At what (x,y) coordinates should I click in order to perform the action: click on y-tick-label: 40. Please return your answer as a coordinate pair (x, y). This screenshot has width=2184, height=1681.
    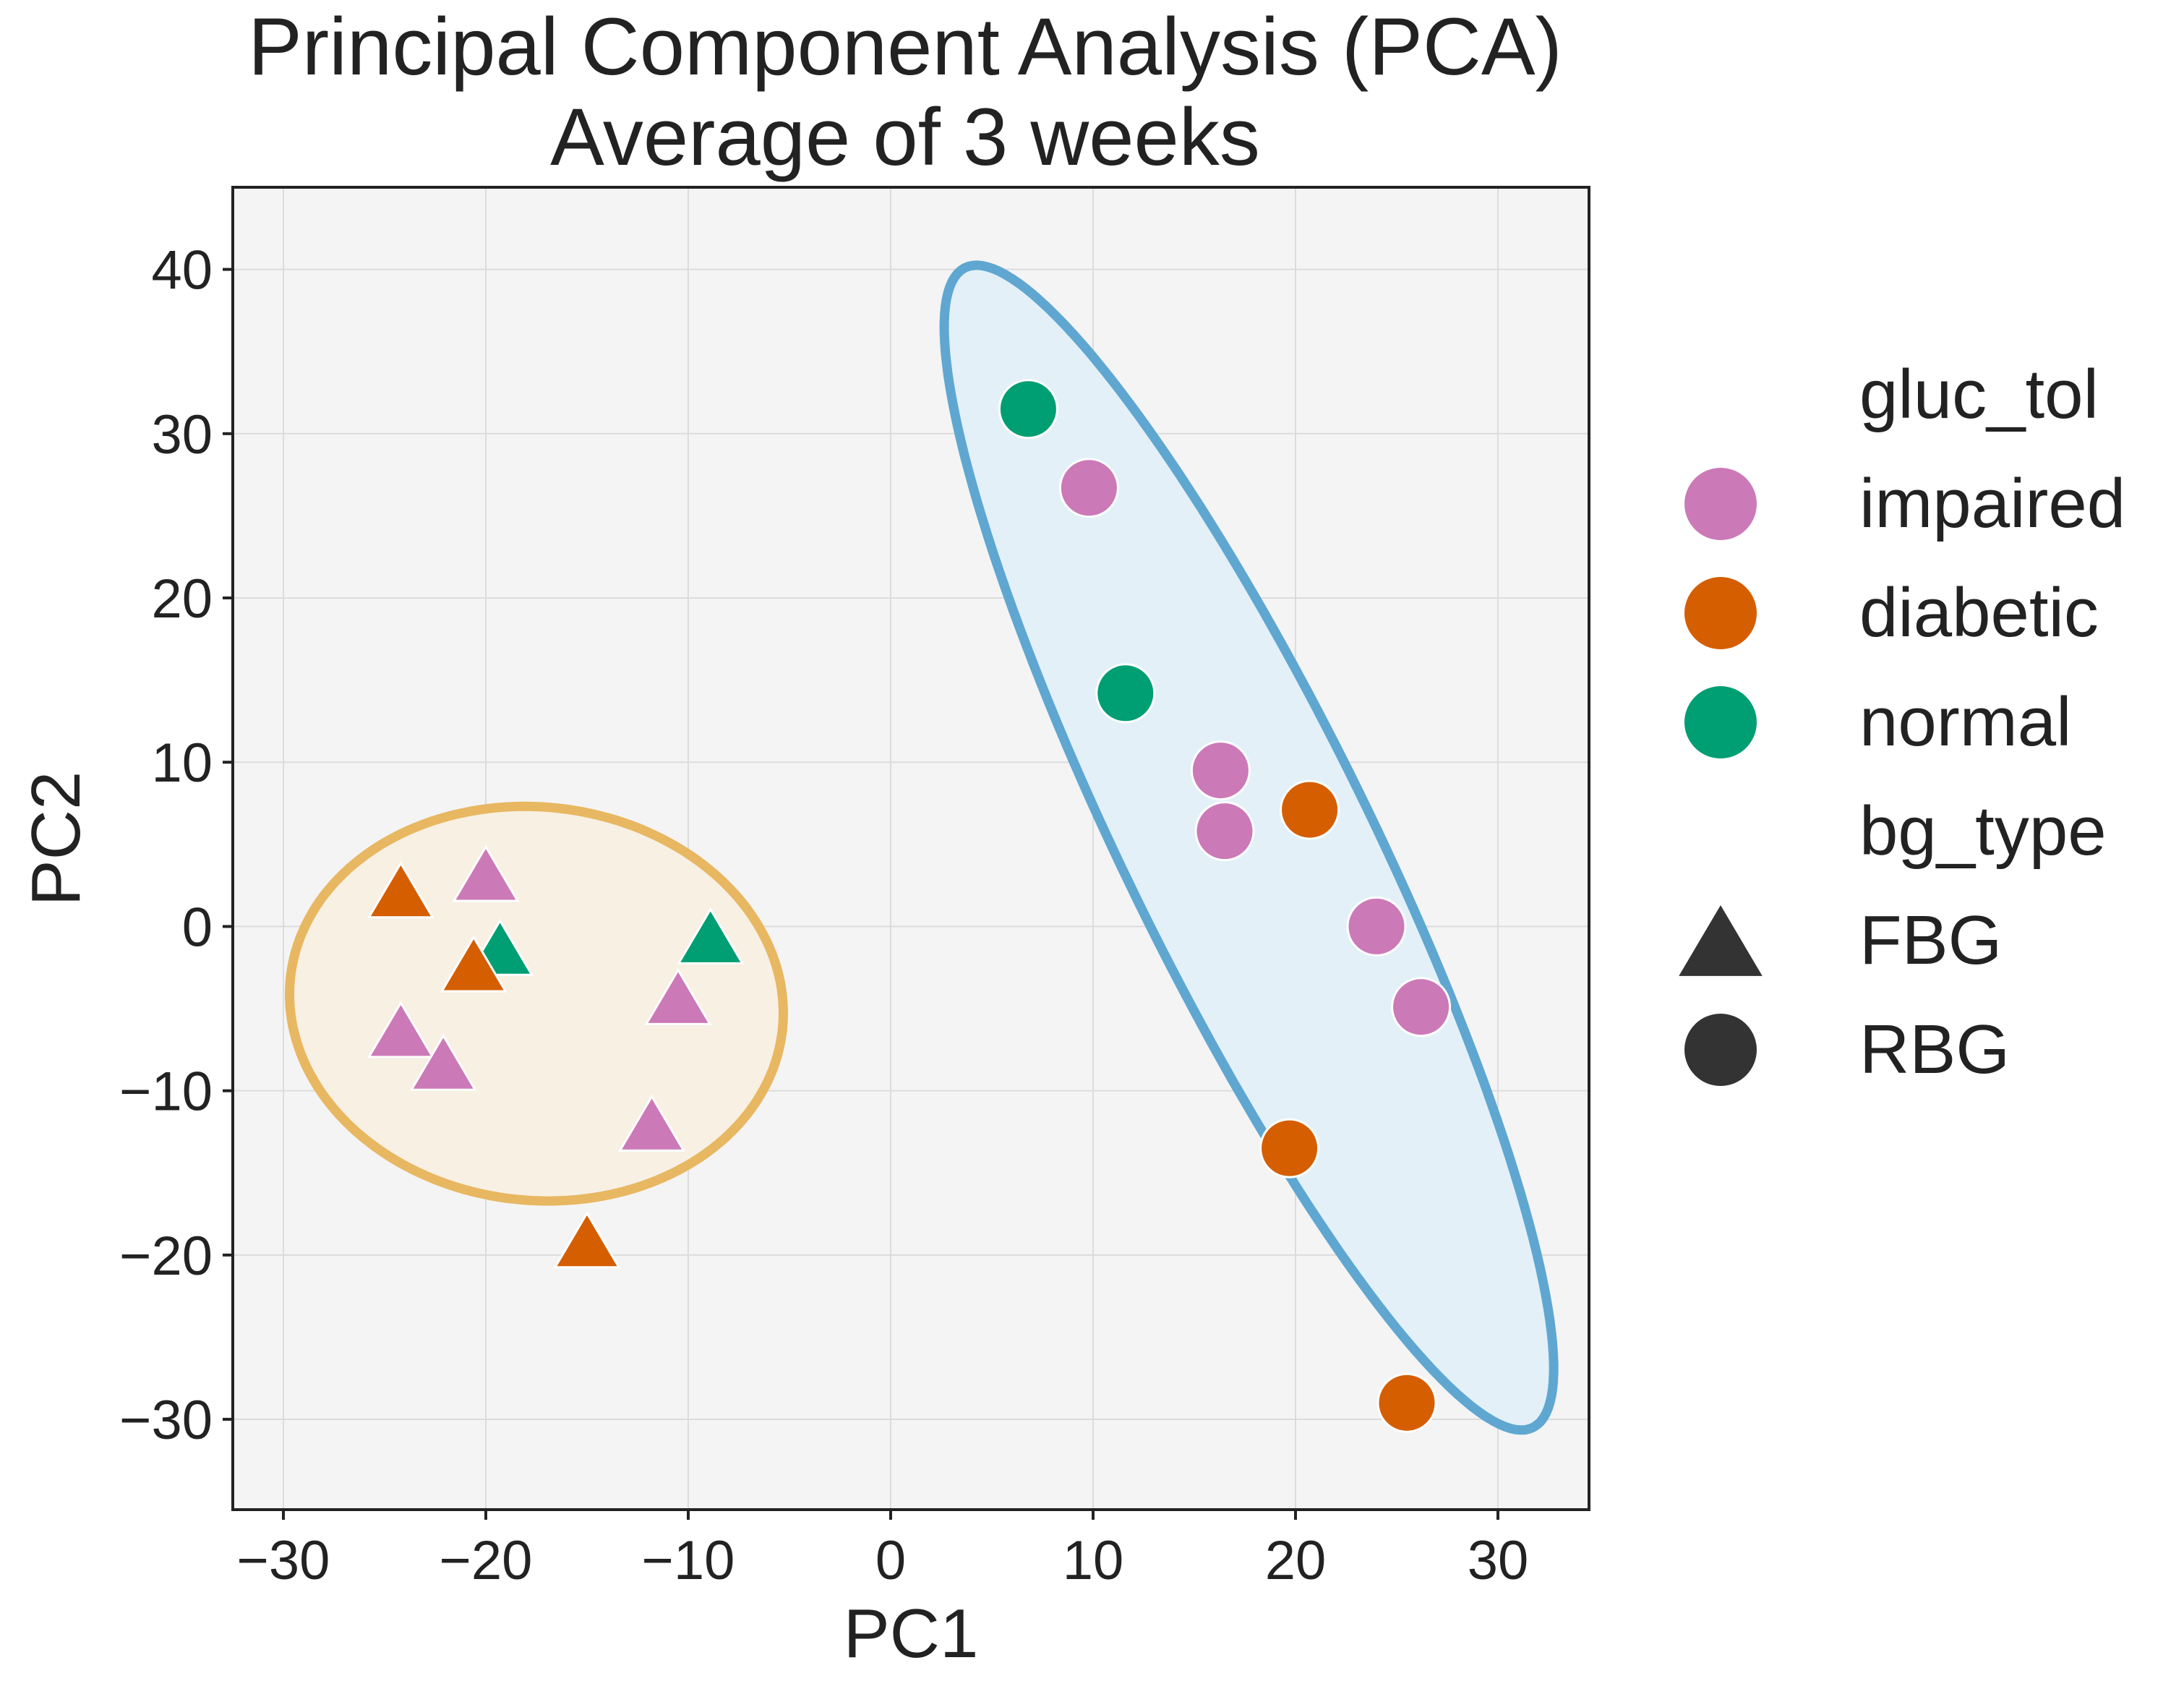
    Looking at the image, I should click on (182, 270).